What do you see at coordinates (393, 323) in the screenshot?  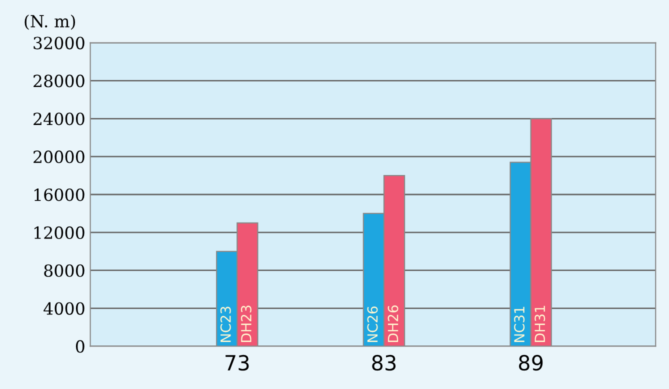 I see `annotation: DH26` at bounding box center [393, 323].